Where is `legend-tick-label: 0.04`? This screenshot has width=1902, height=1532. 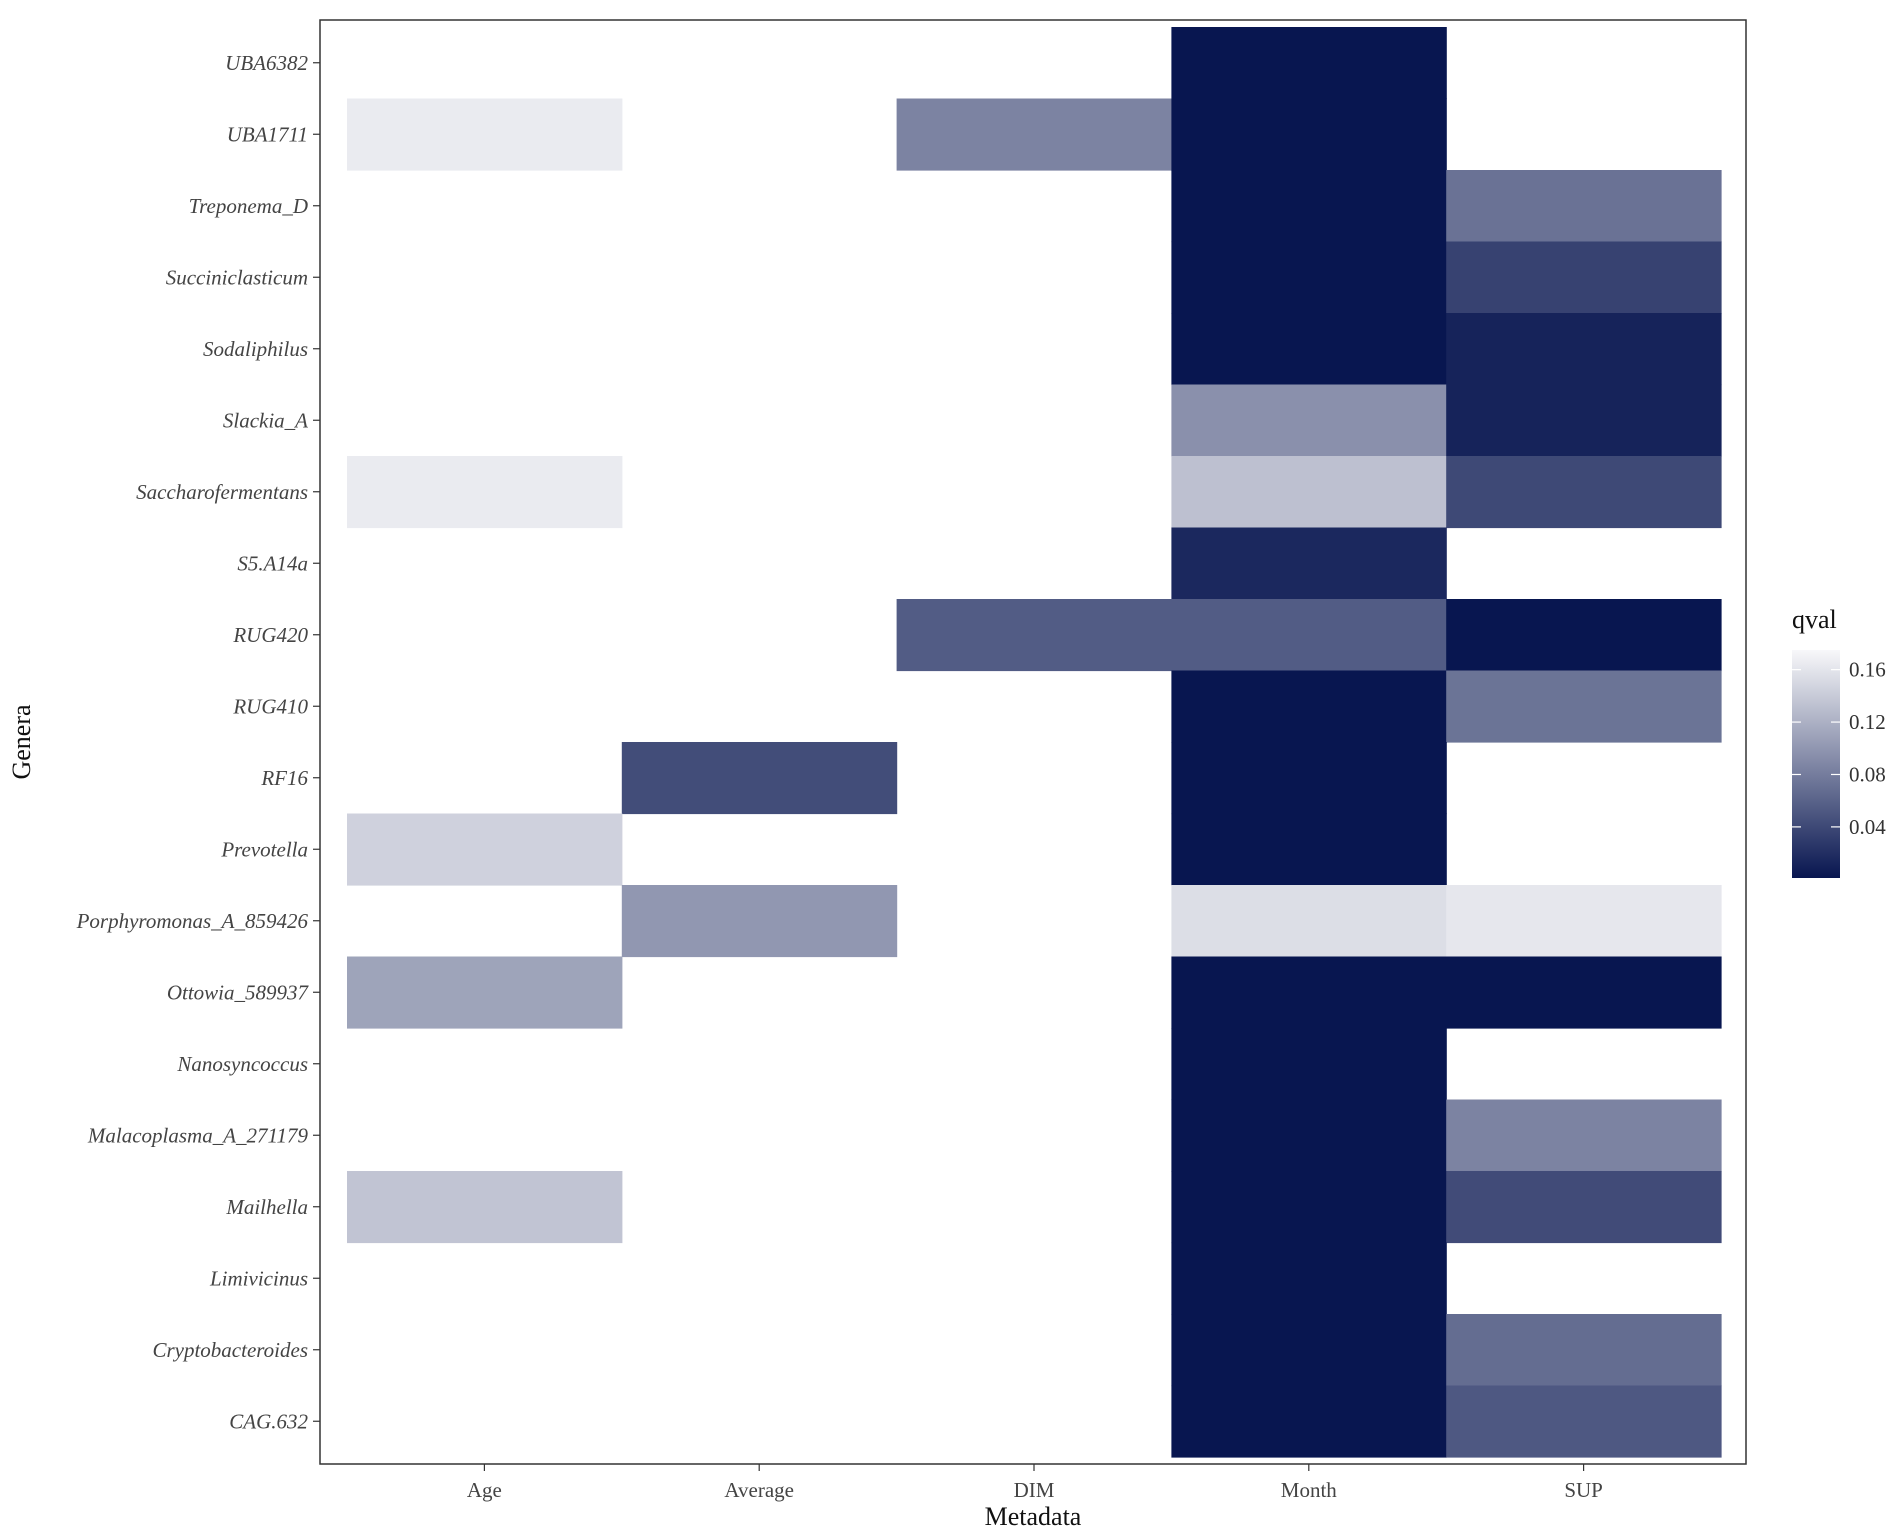
legend-tick-label: 0.04 is located at coordinates (1867, 827).